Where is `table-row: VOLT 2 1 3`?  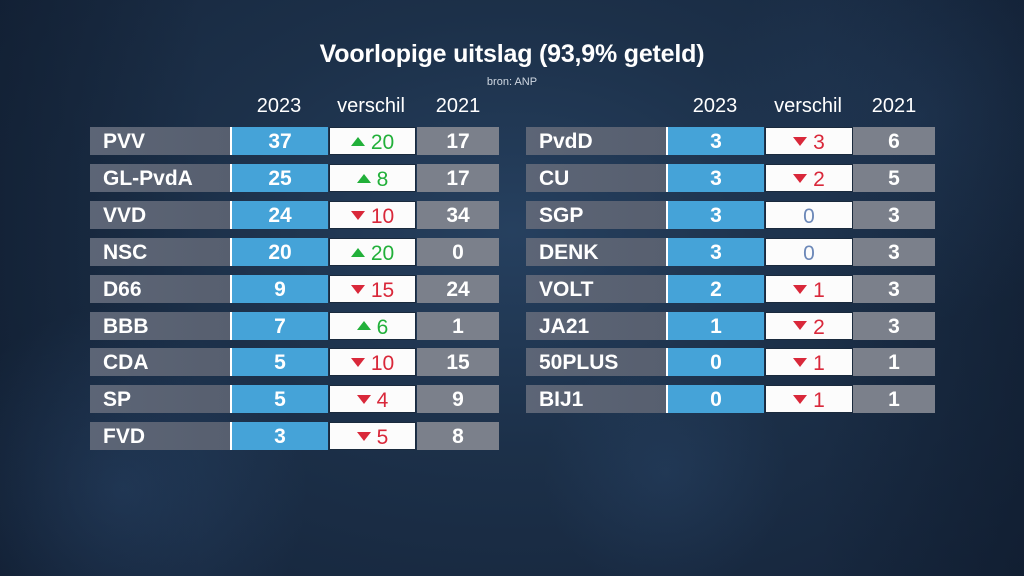
table-row: VOLT 2 1 3 is located at coordinates (512, 288).